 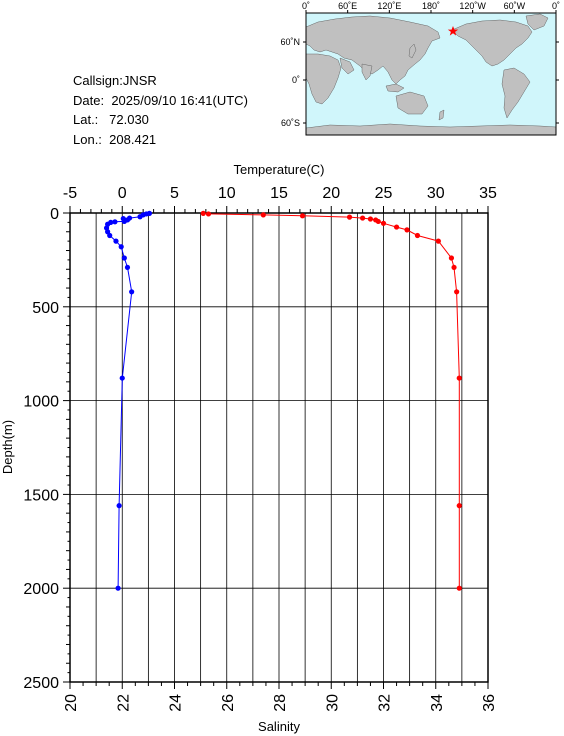 I want to click on land-indonesia, so click(x=395, y=88).